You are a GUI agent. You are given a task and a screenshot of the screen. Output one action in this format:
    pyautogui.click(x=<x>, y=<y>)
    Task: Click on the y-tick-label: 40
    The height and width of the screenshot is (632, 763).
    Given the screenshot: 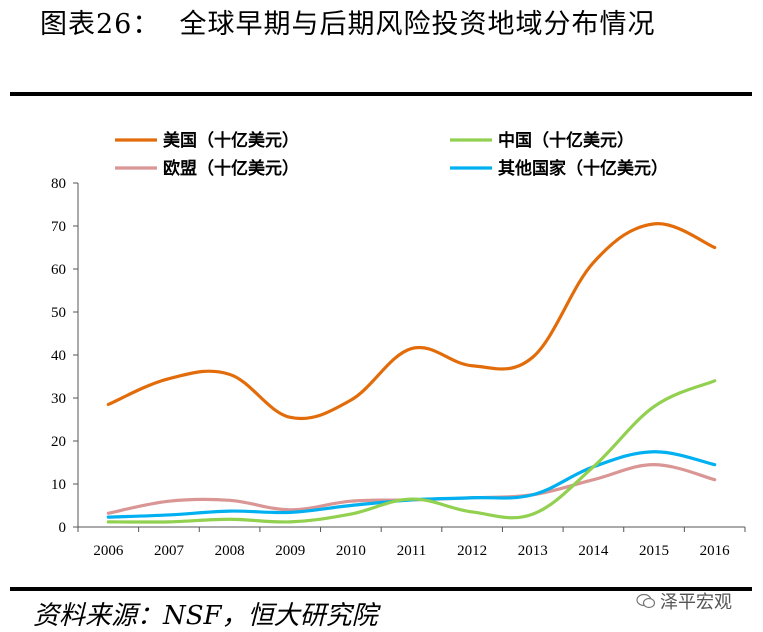 What is the action you would take?
    pyautogui.click(x=58, y=356)
    